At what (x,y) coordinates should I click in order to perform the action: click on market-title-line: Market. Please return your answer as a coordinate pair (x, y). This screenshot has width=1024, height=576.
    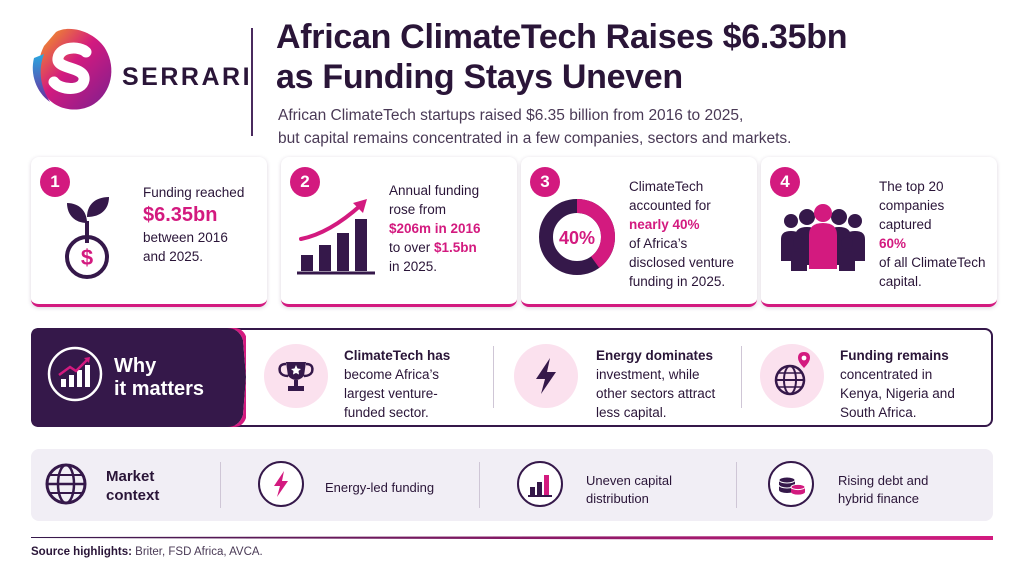
    Looking at the image, I should click on (130, 476).